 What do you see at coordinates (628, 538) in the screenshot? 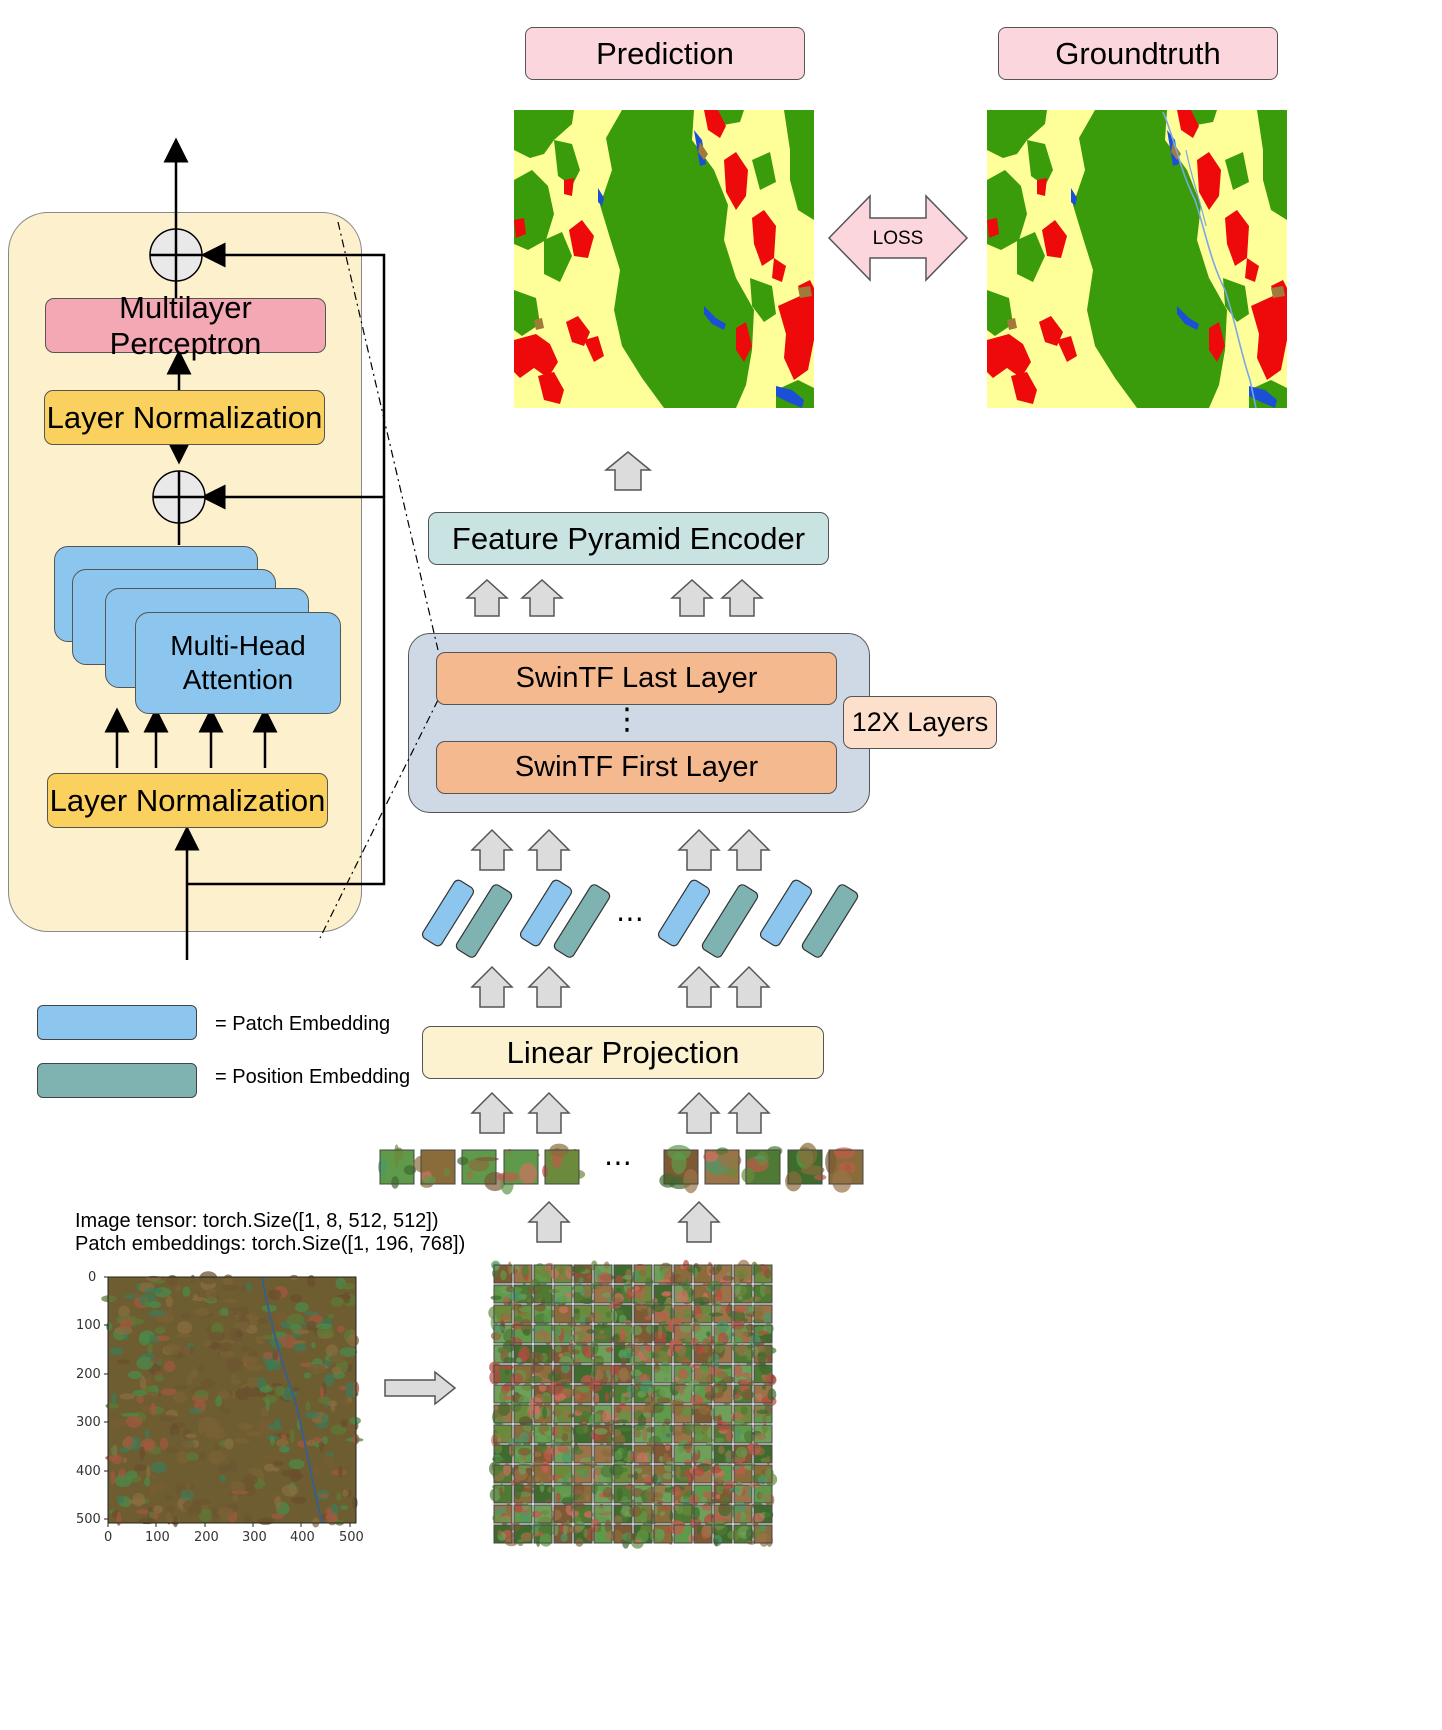
I see `feature-pyramid-encoder-box: Feature Pyramid Encoder` at bounding box center [628, 538].